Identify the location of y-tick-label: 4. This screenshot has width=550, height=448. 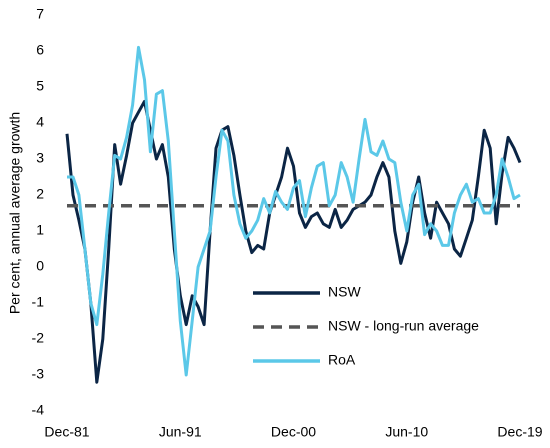
(40, 122).